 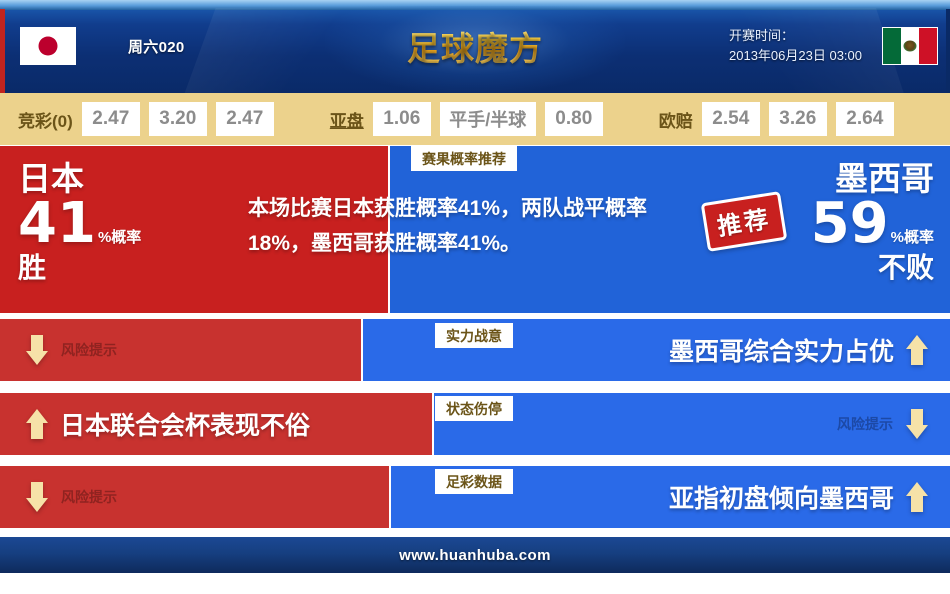 I want to click on kickoff-label: 开赛时间：, so click(x=762, y=35).